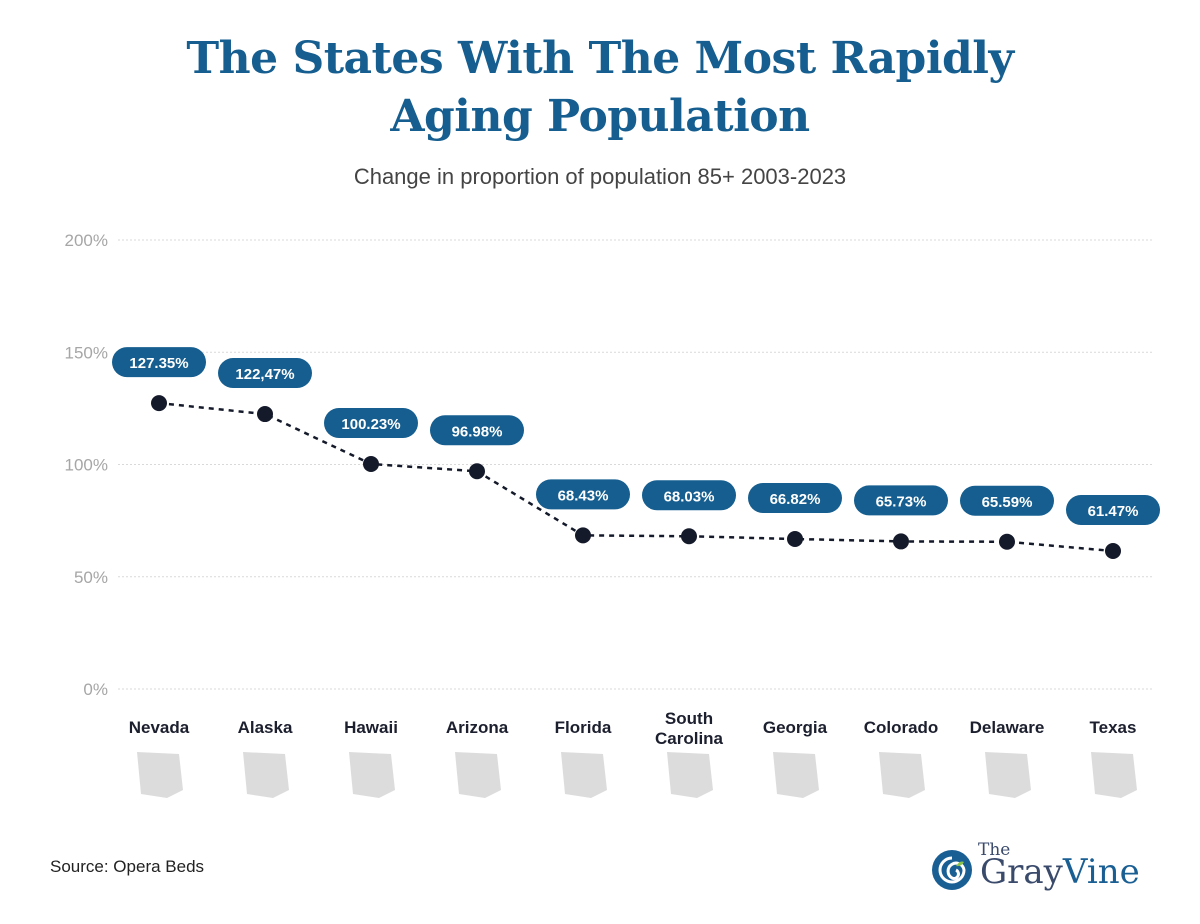 The height and width of the screenshot is (924, 1200). Describe the element at coordinates (795, 727) in the screenshot. I see `x-tick-label: Georgia` at that location.